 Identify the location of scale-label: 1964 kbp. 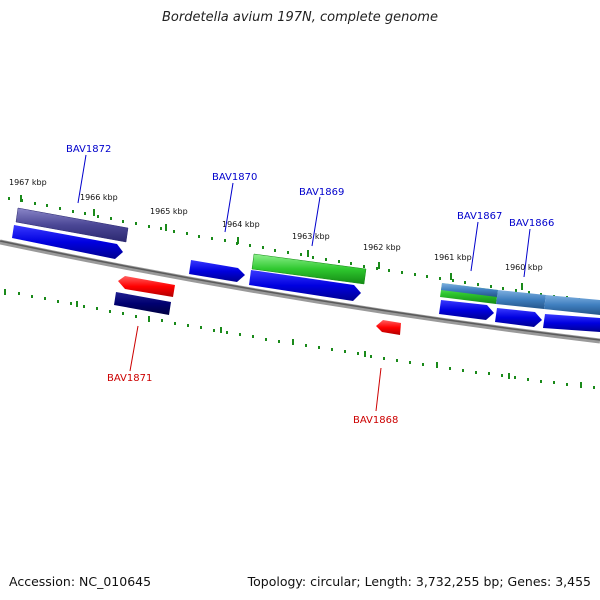
(241, 224).